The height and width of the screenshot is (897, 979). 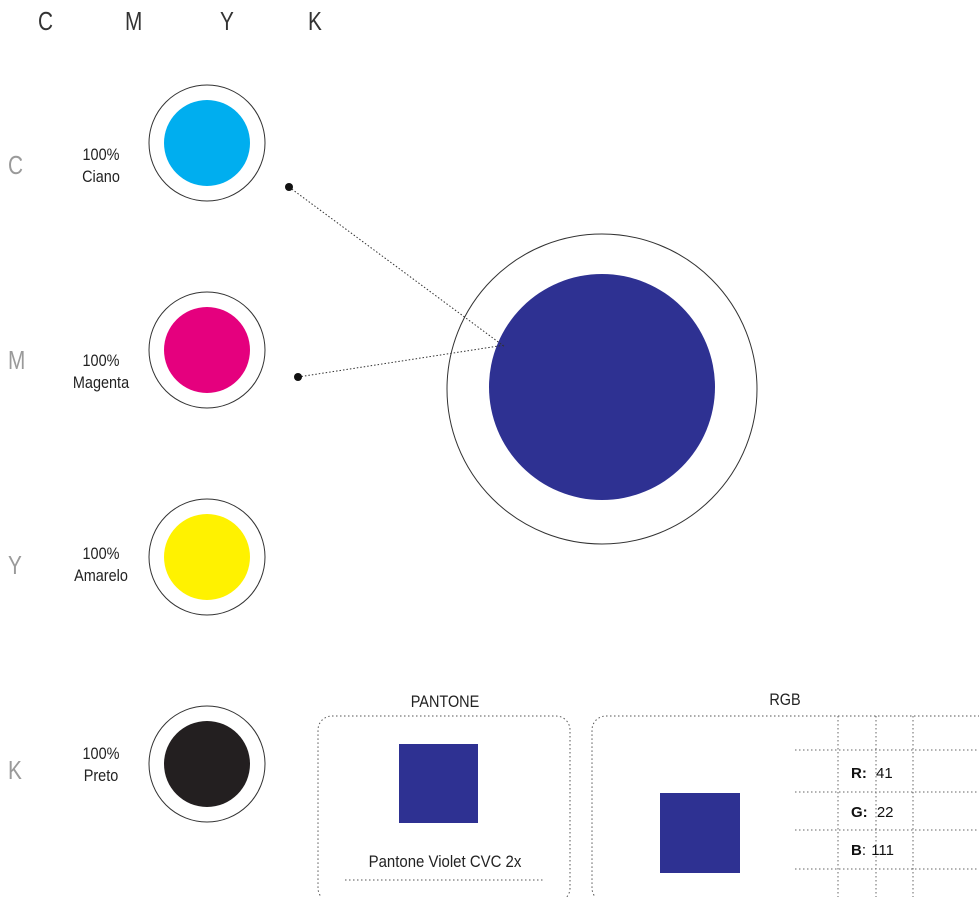 What do you see at coordinates (438, 783) in the screenshot?
I see `pantone-swatch` at bounding box center [438, 783].